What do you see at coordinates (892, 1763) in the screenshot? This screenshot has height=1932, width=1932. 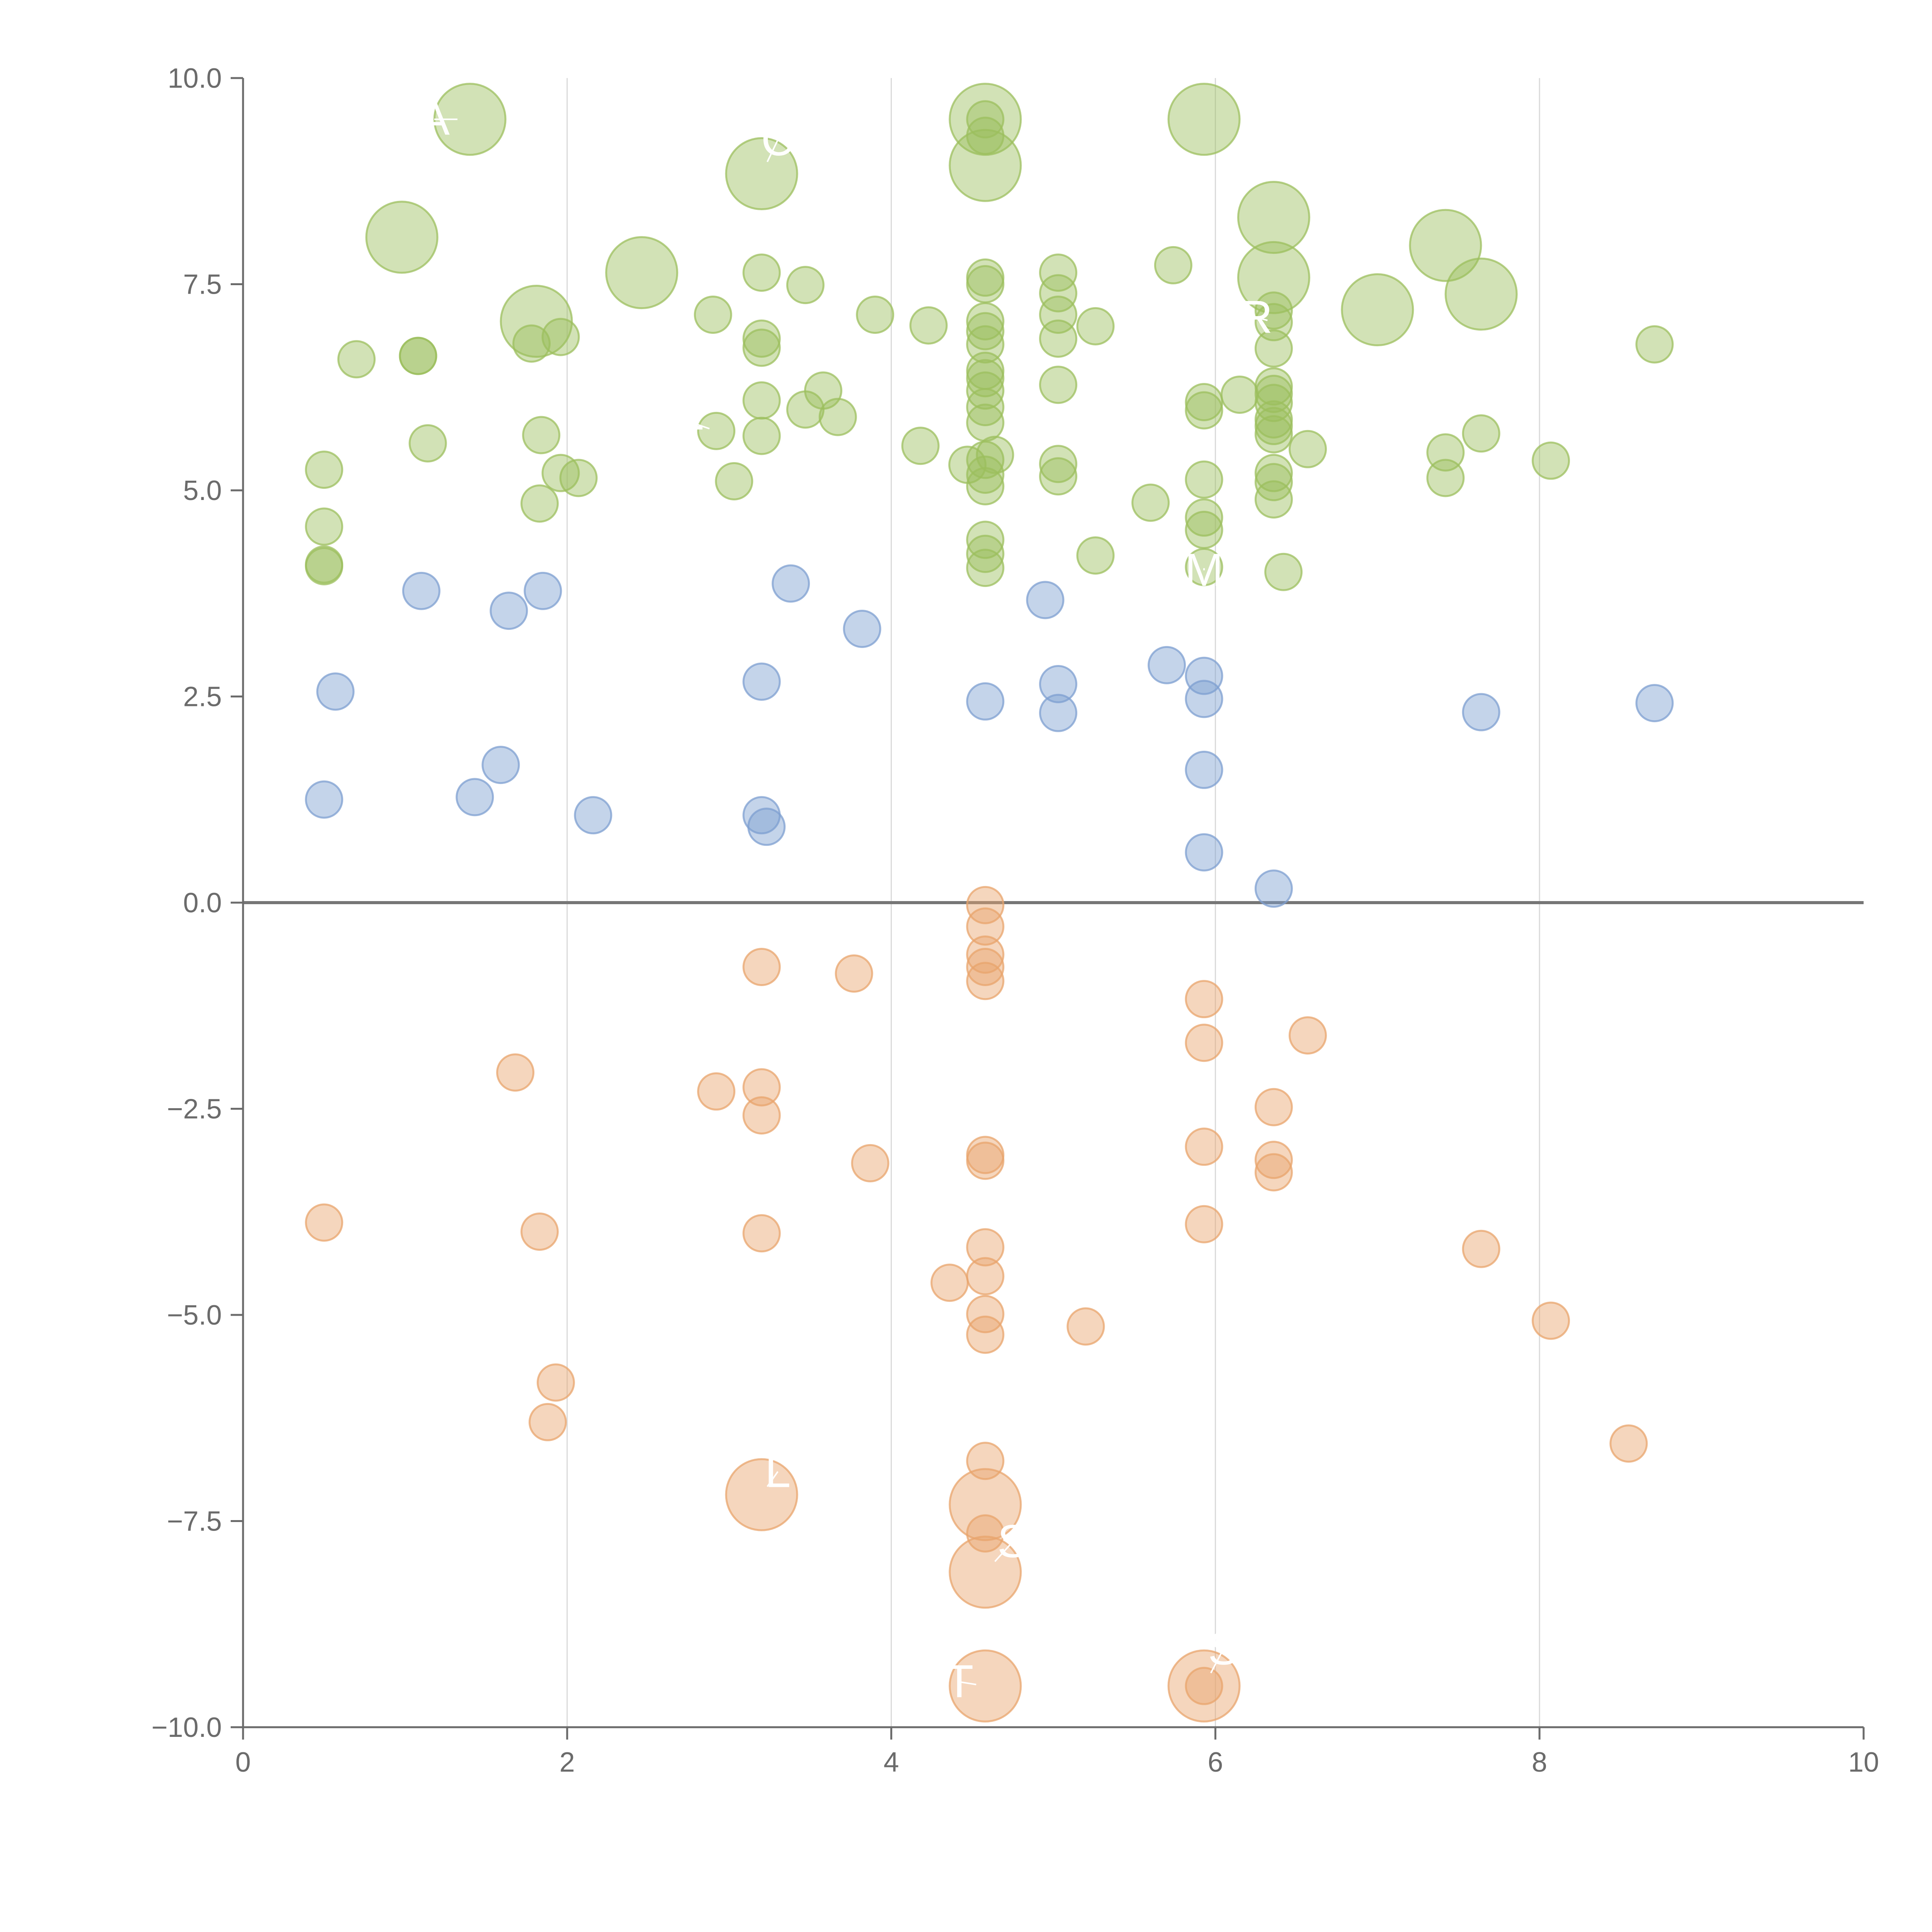 I see `x-tick-label-4: 4` at bounding box center [892, 1763].